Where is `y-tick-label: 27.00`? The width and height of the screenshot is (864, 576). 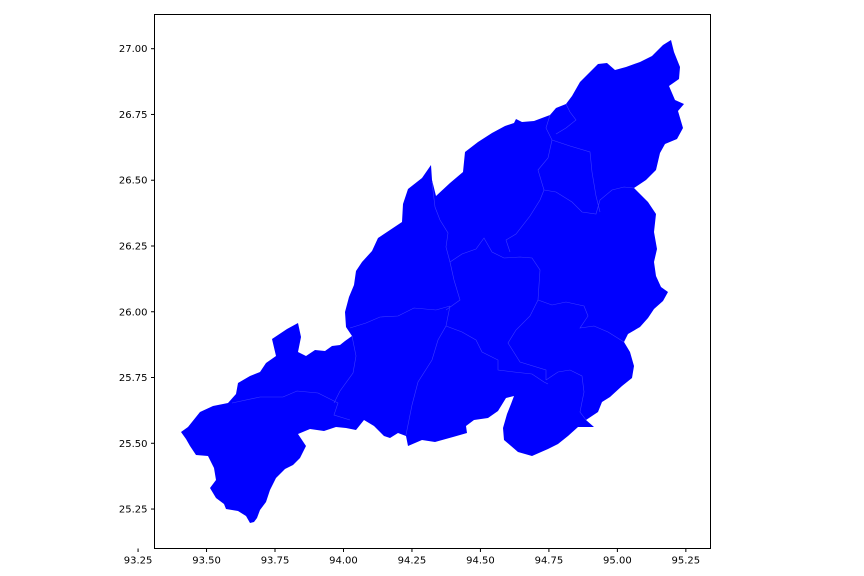 y-tick-label: 27.00 is located at coordinates (133, 49).